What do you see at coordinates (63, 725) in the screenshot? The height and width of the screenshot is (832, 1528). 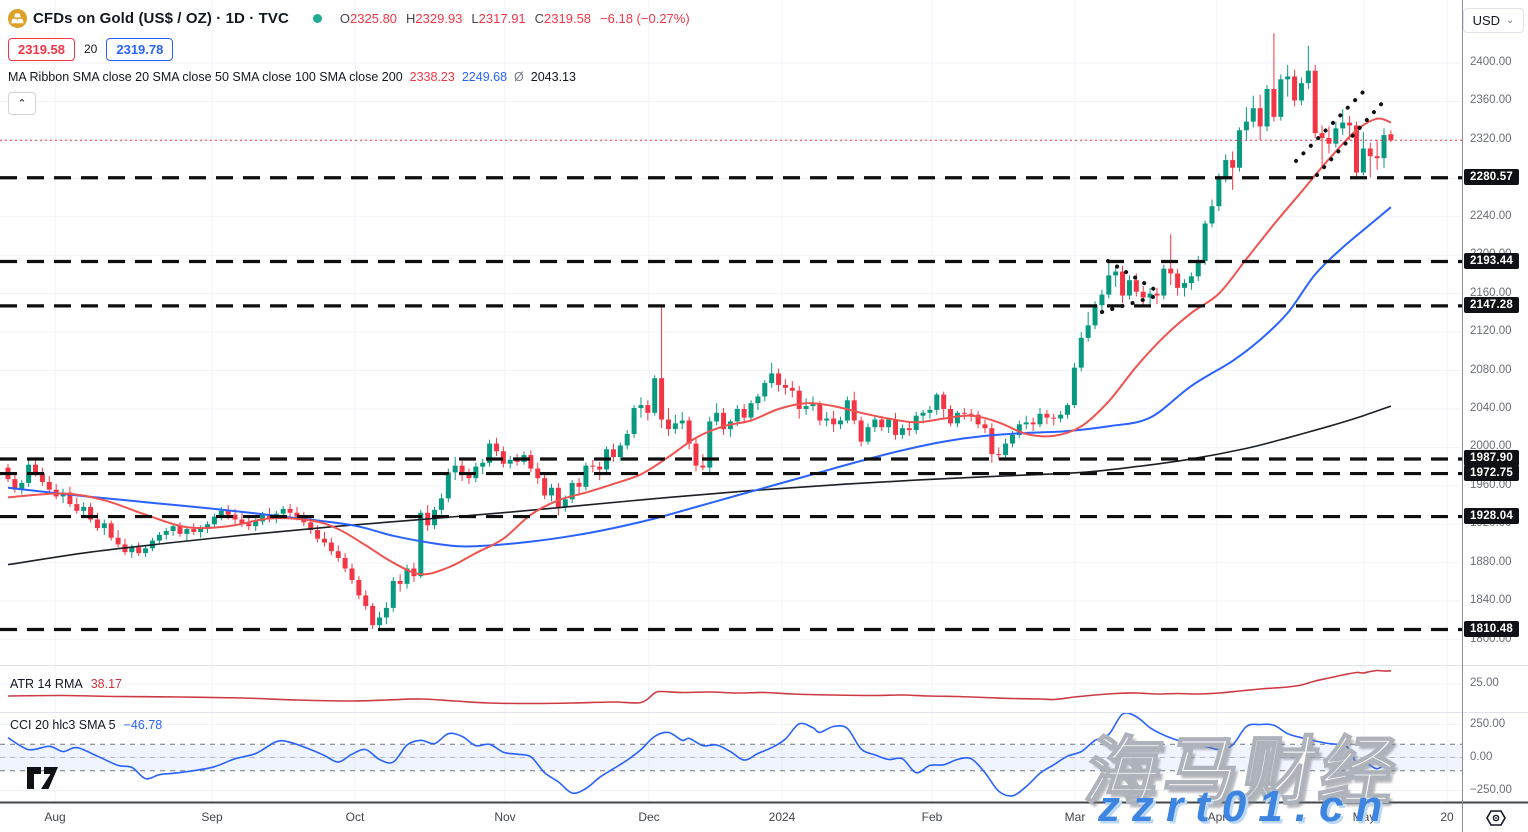 I see `cci-label: CCI 20 hlc3 SMA 5` at bounding box center [63, 725].